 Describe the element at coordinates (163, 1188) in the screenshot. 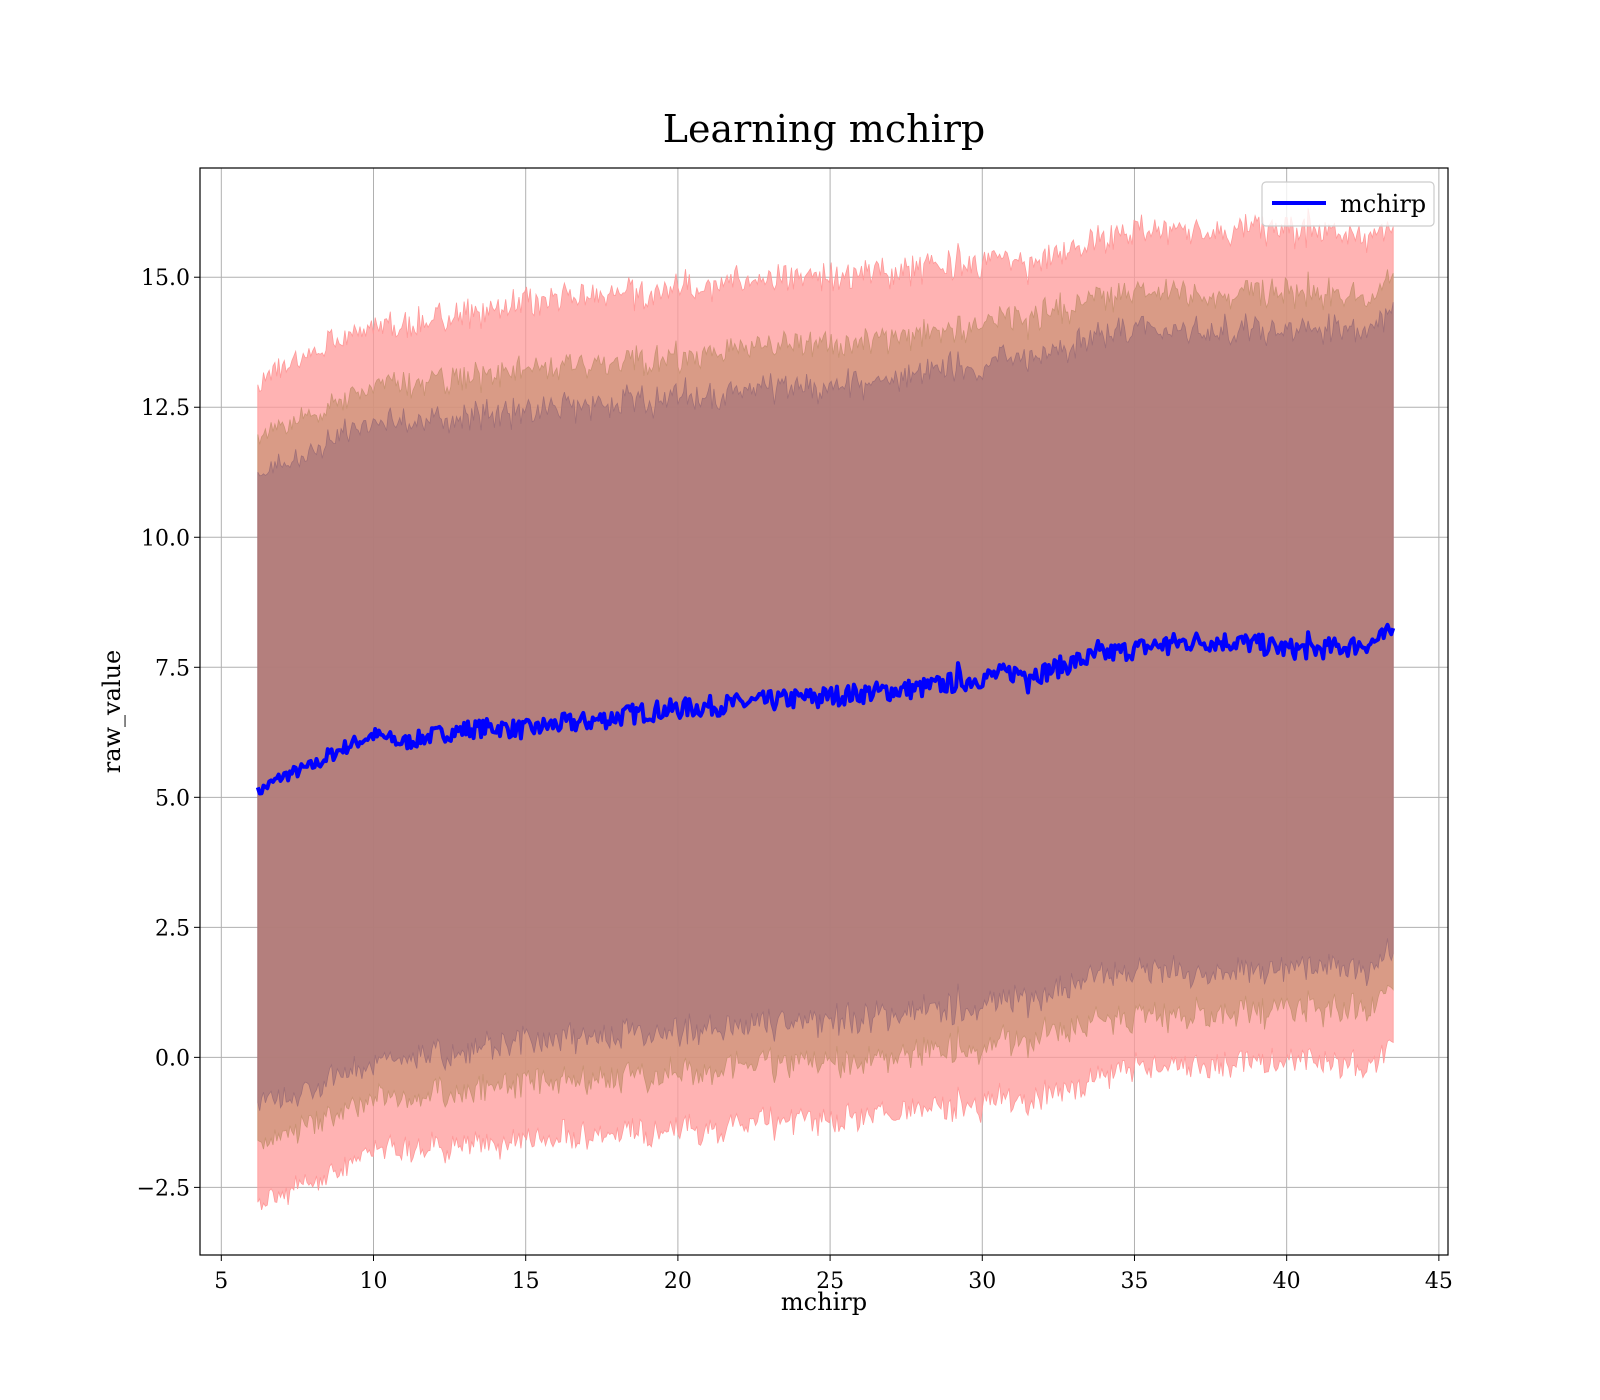

I see `y-tick-label: −2.5` at that location.